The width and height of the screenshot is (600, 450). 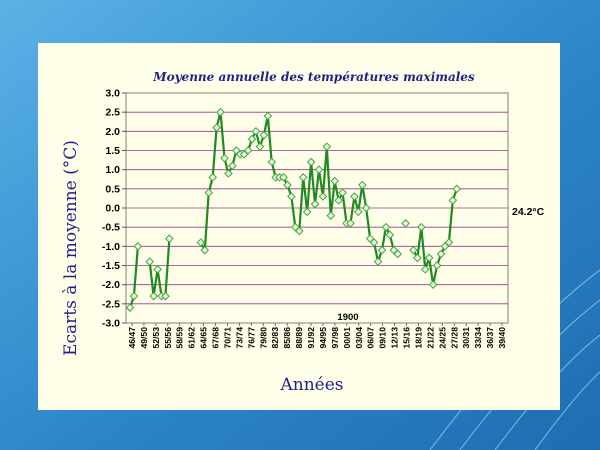 I want to click on x-tick-label: 79/80, so click(x=263, y=338).